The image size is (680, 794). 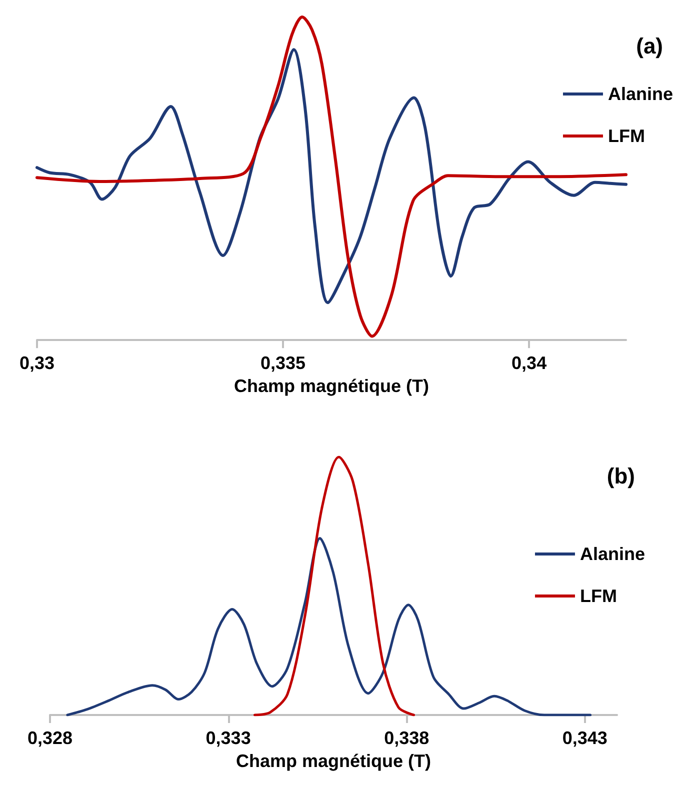 What do you see at coordinates (228, 738) in the screenshot?
I see `x-tick-label: 0,333` at bounding box center [228, 738].